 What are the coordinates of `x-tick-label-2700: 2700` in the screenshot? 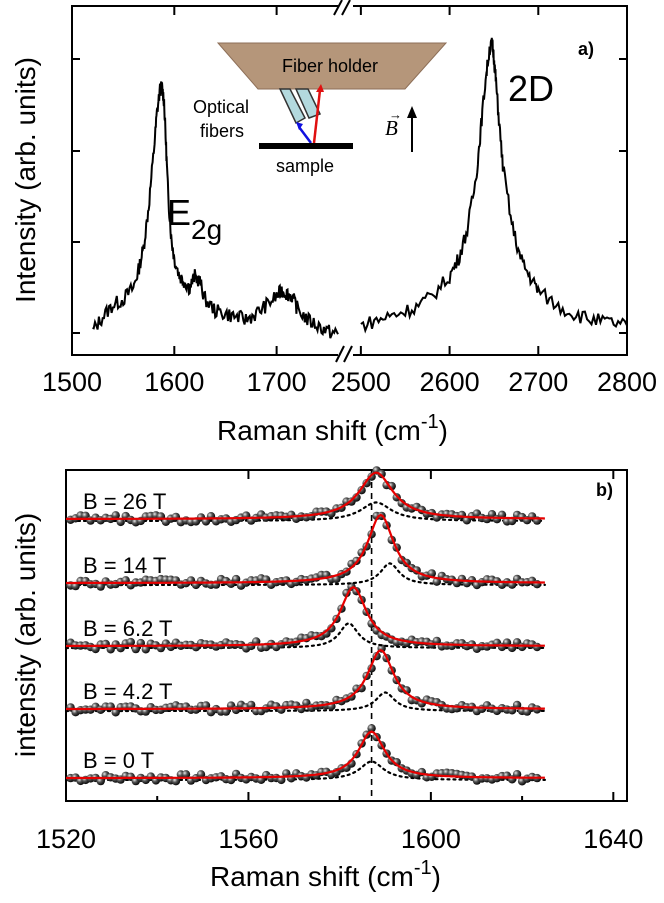 It's located at (538, 382).